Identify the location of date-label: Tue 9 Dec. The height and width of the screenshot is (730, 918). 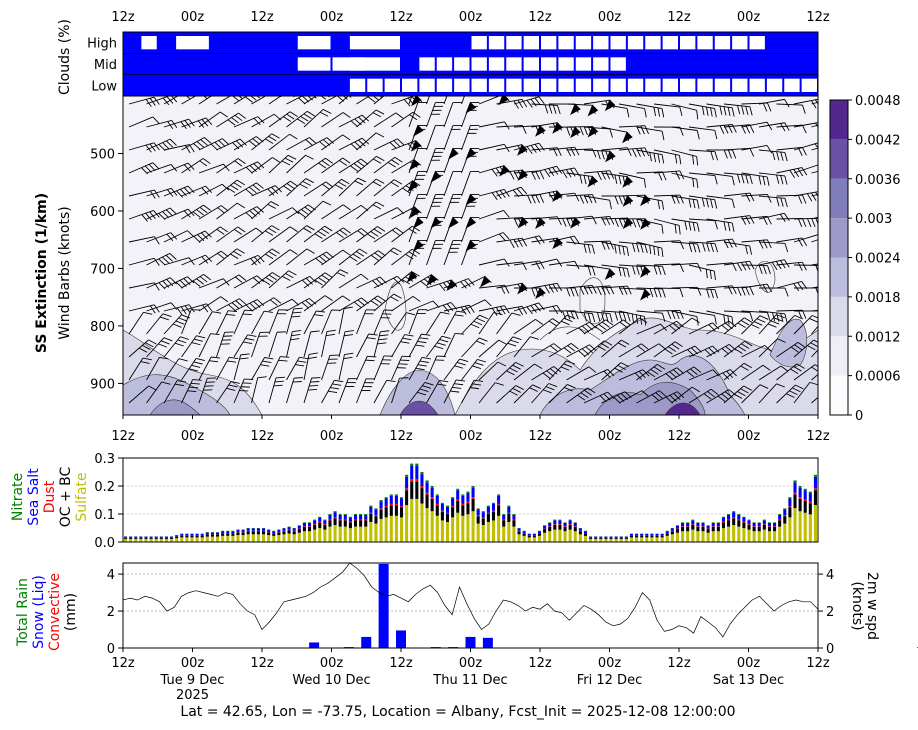
(192, 680).